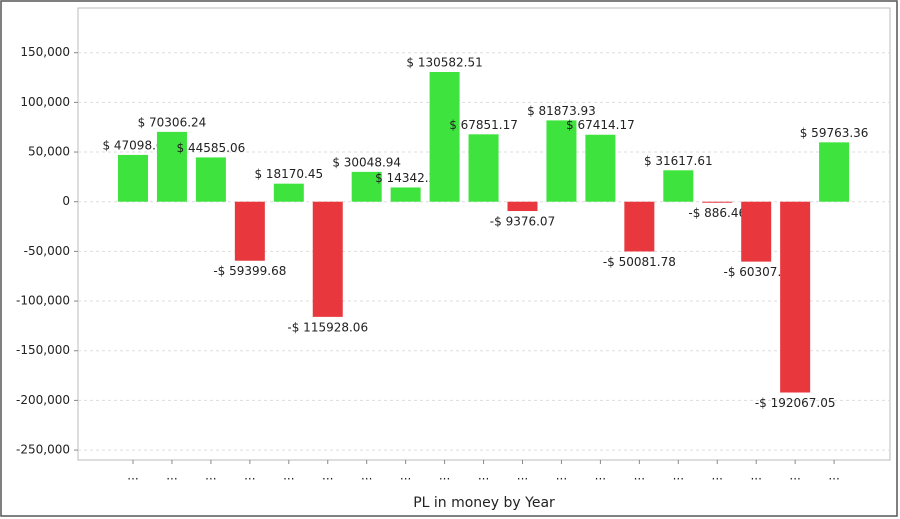 Image resolution: width=900 pixels, height=519 pixels. Describe the element at coordinates (366, 162) in the screenshot. I see `data-label: $ 30048.94` at that location.